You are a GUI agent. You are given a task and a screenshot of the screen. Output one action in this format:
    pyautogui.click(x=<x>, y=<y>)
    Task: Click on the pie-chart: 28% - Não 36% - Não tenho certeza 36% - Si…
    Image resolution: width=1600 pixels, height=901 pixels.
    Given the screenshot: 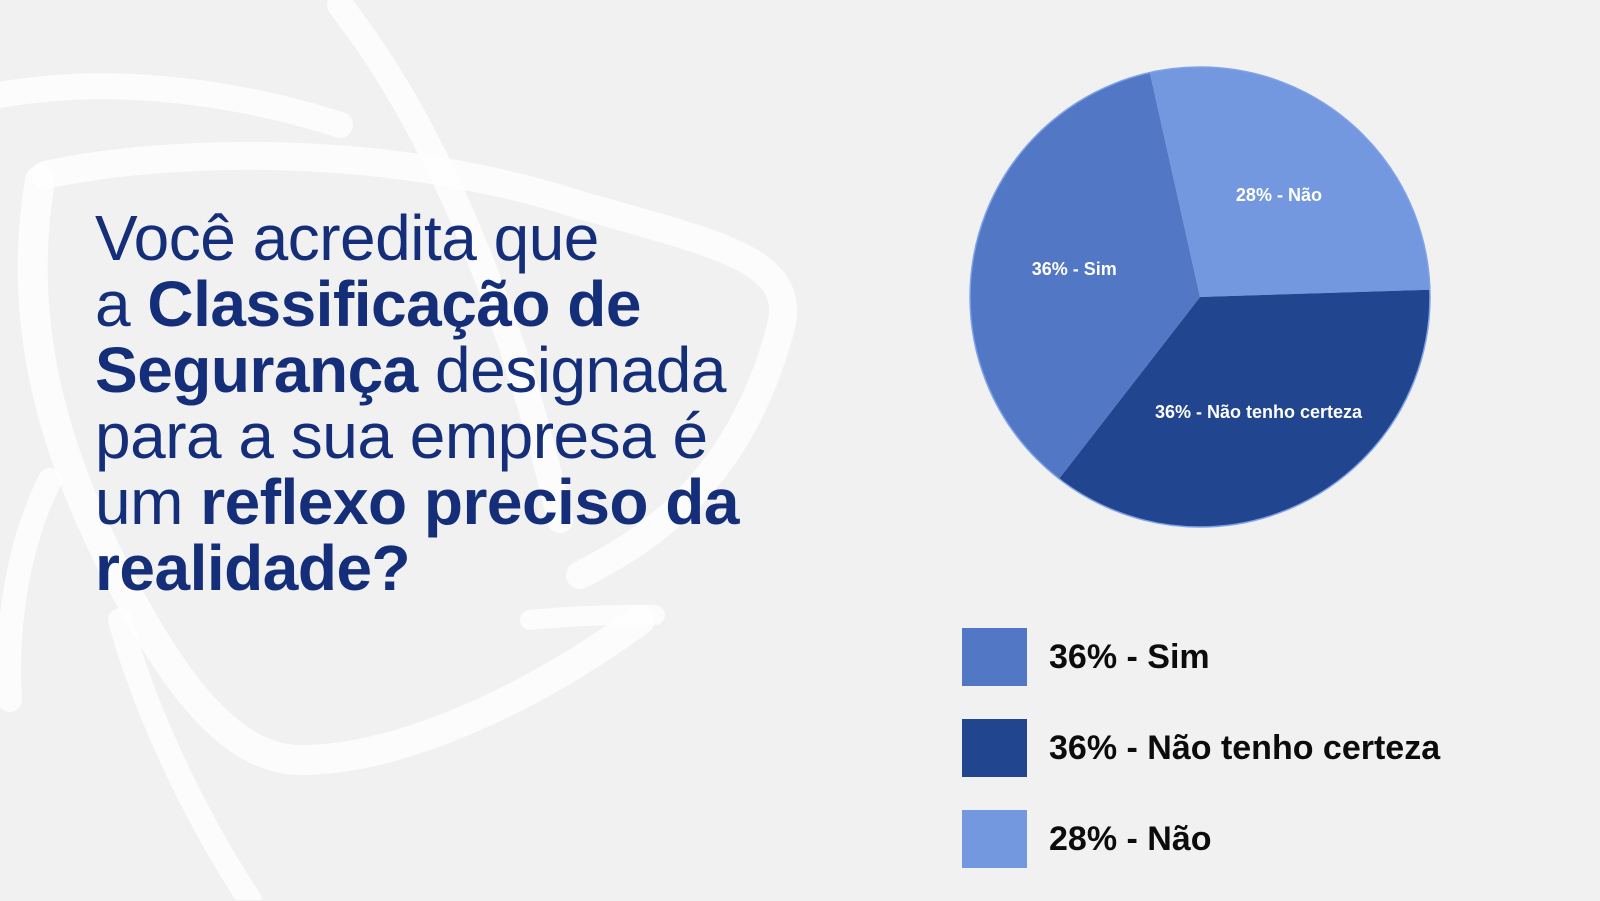 What is the action you would take?
    pyautogui.click(x=1200, y=297)
    